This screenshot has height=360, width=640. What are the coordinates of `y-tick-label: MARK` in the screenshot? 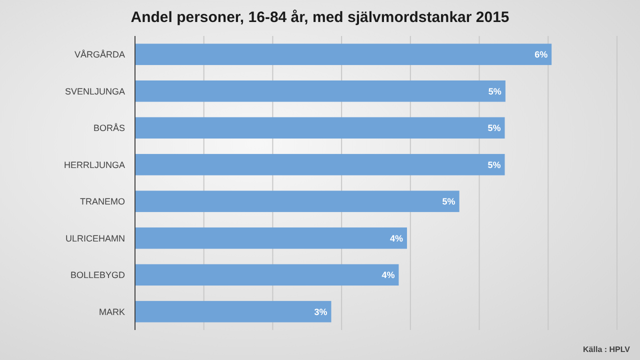 It's located at (111, 311).